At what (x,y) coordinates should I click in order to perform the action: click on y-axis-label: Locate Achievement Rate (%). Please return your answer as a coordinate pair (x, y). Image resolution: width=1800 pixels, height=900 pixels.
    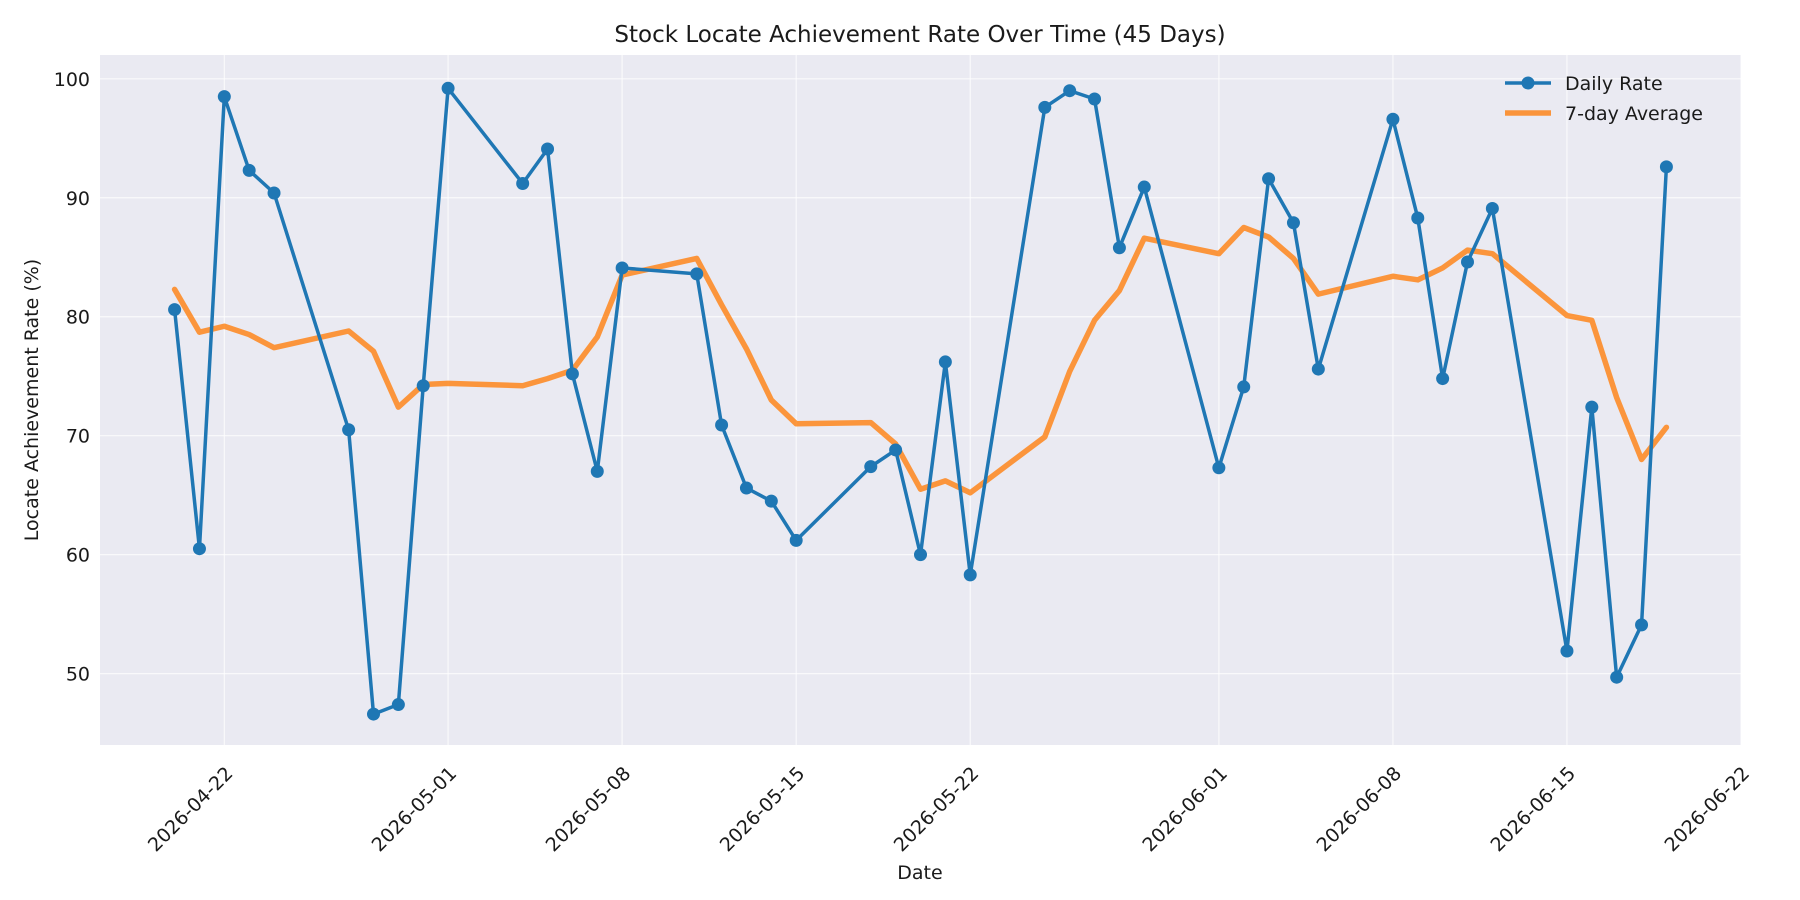
    Looking at the image, I should click on (32, 400).